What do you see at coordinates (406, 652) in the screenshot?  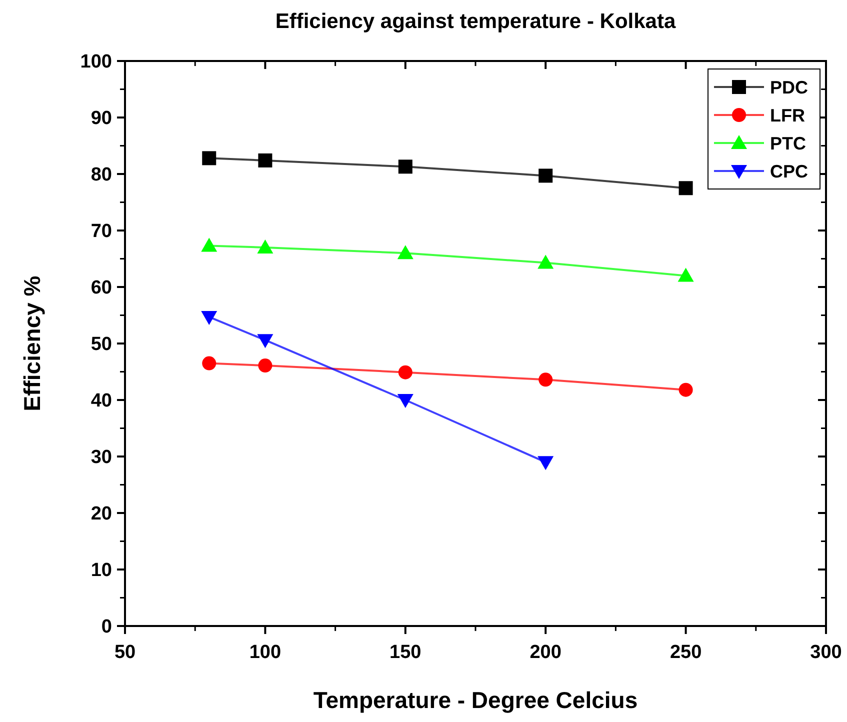 I see `x-tick-label: 150` at bounding box center [406, 652].